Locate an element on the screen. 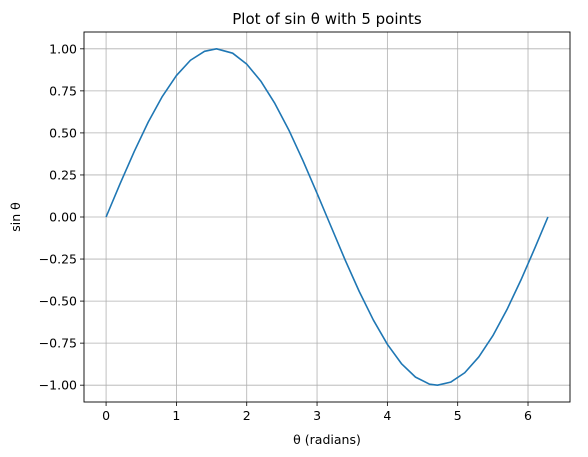 The image size is (588, 457). x-tick-label: 4 is located at coordinates (387, 415).